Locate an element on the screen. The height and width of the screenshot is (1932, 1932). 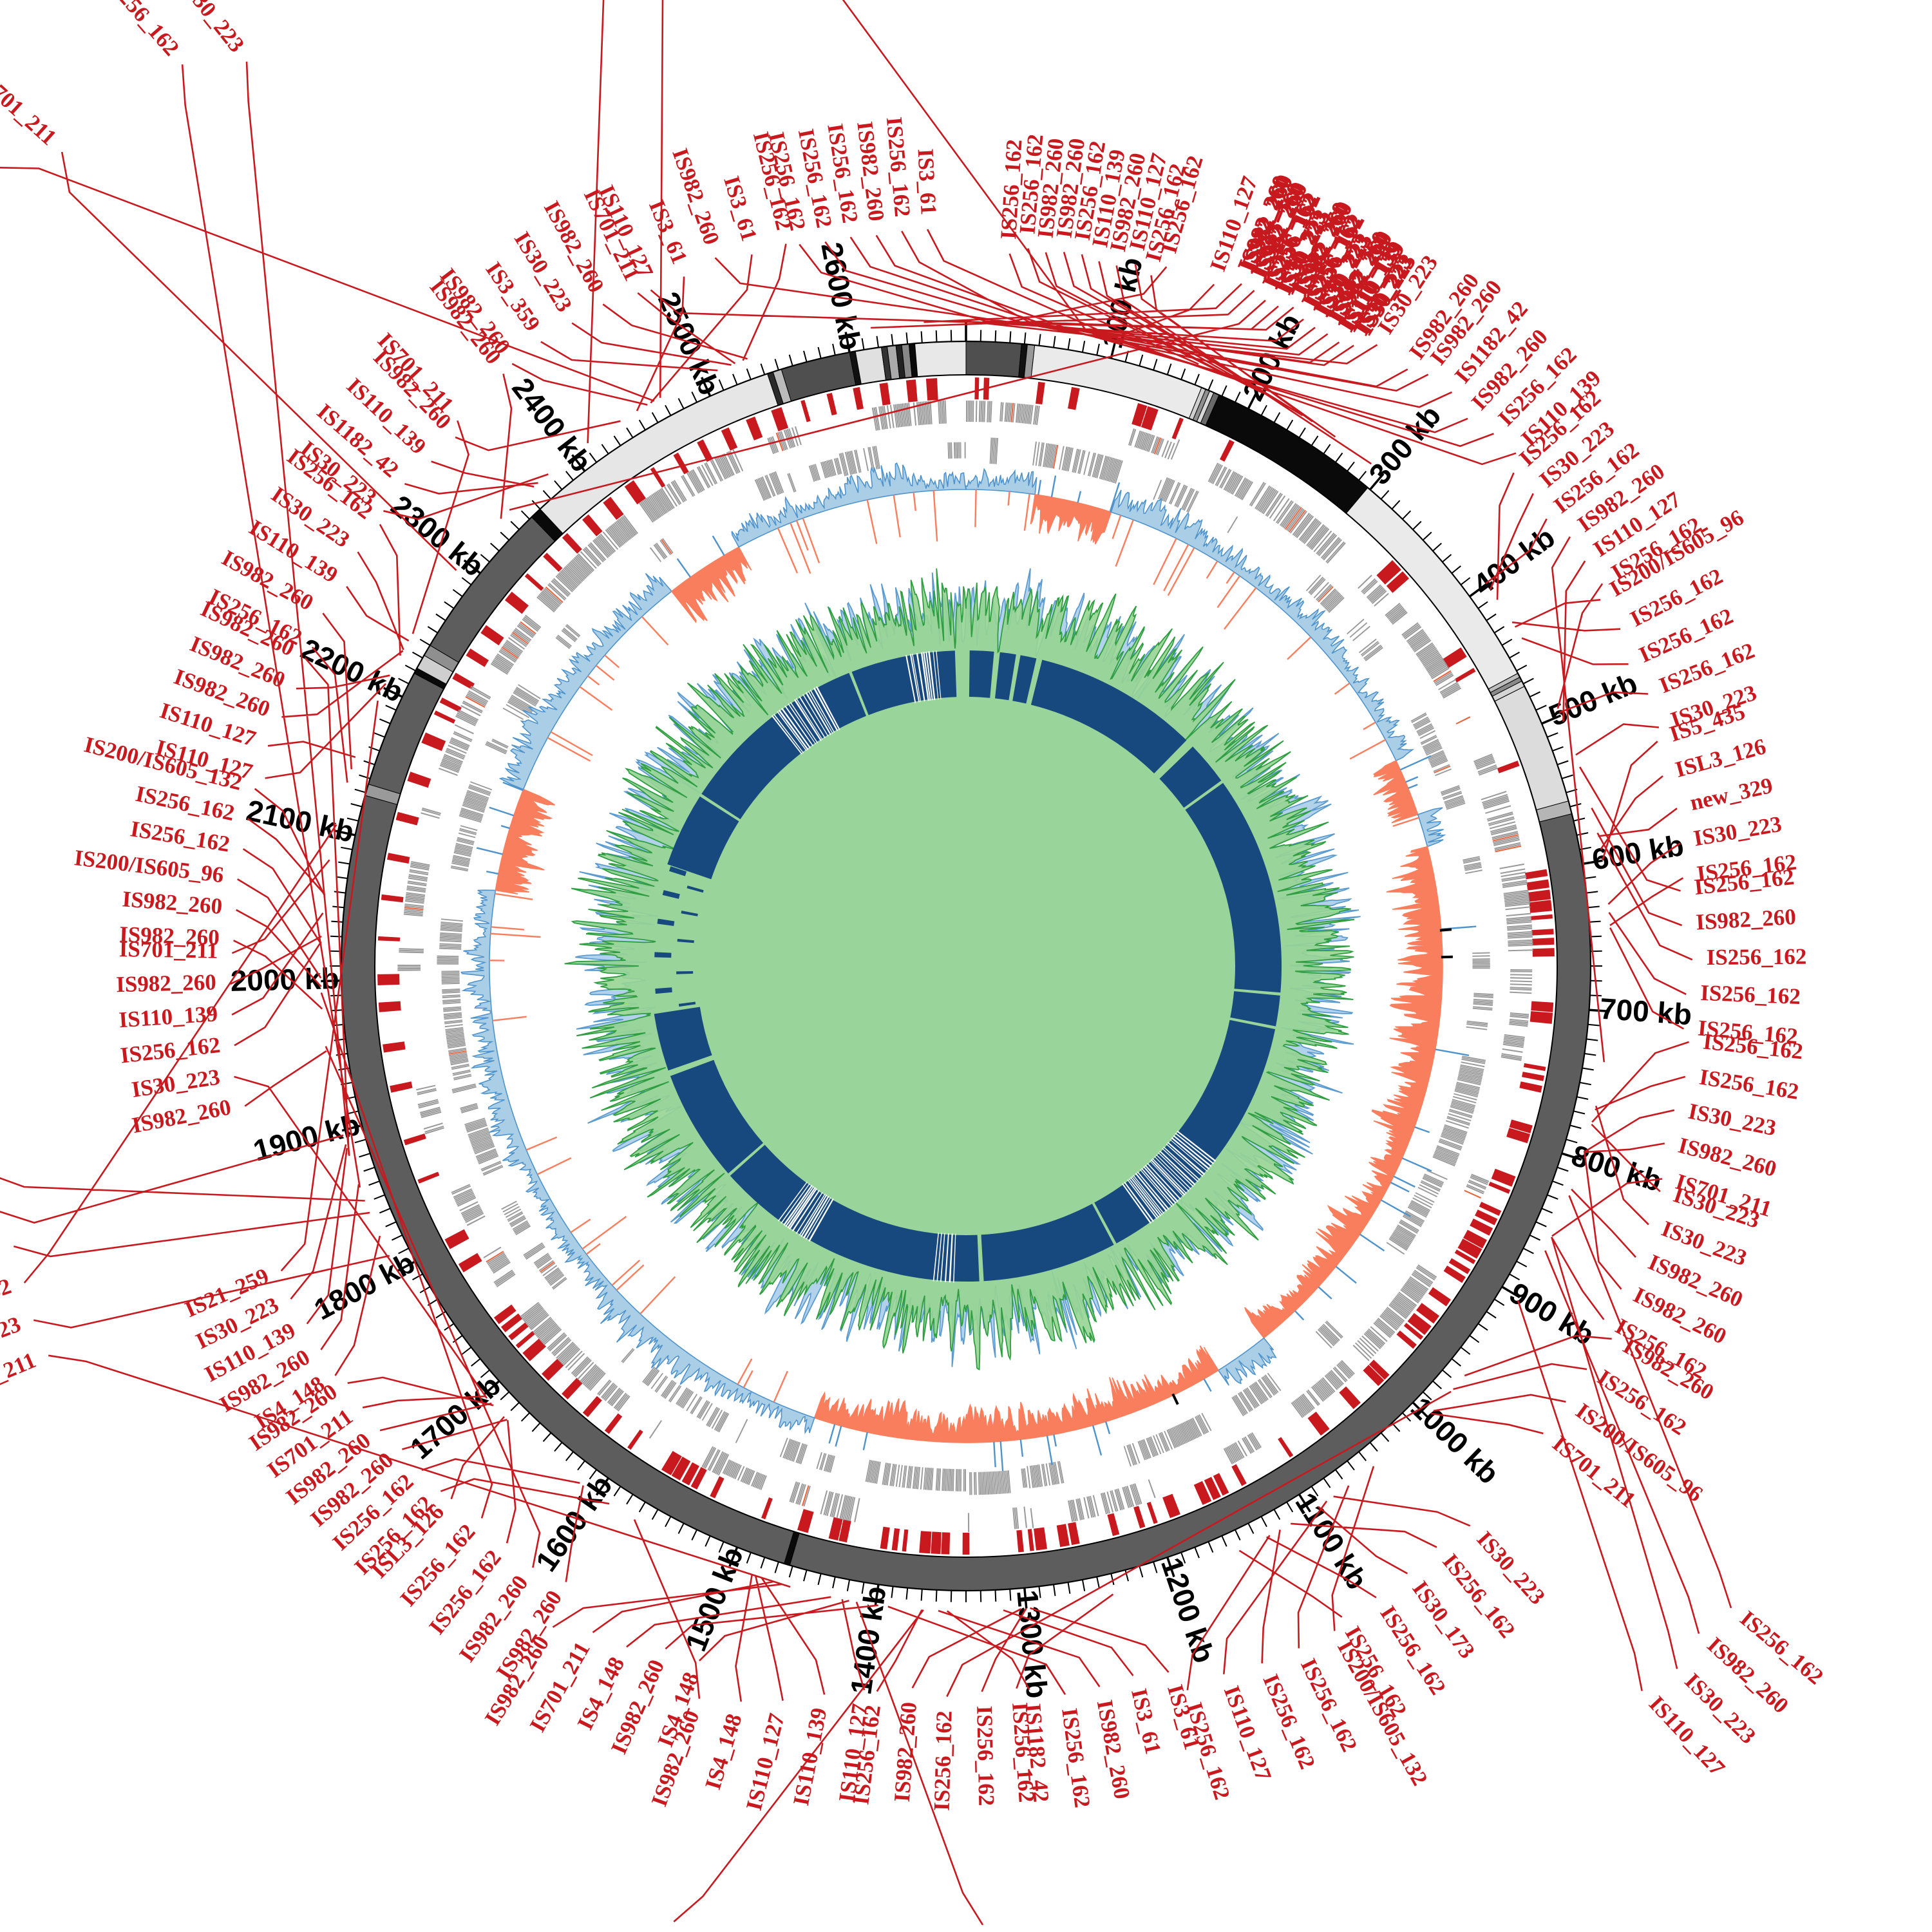
scale-label: 400 kb is located at coordinates (1514, 561).